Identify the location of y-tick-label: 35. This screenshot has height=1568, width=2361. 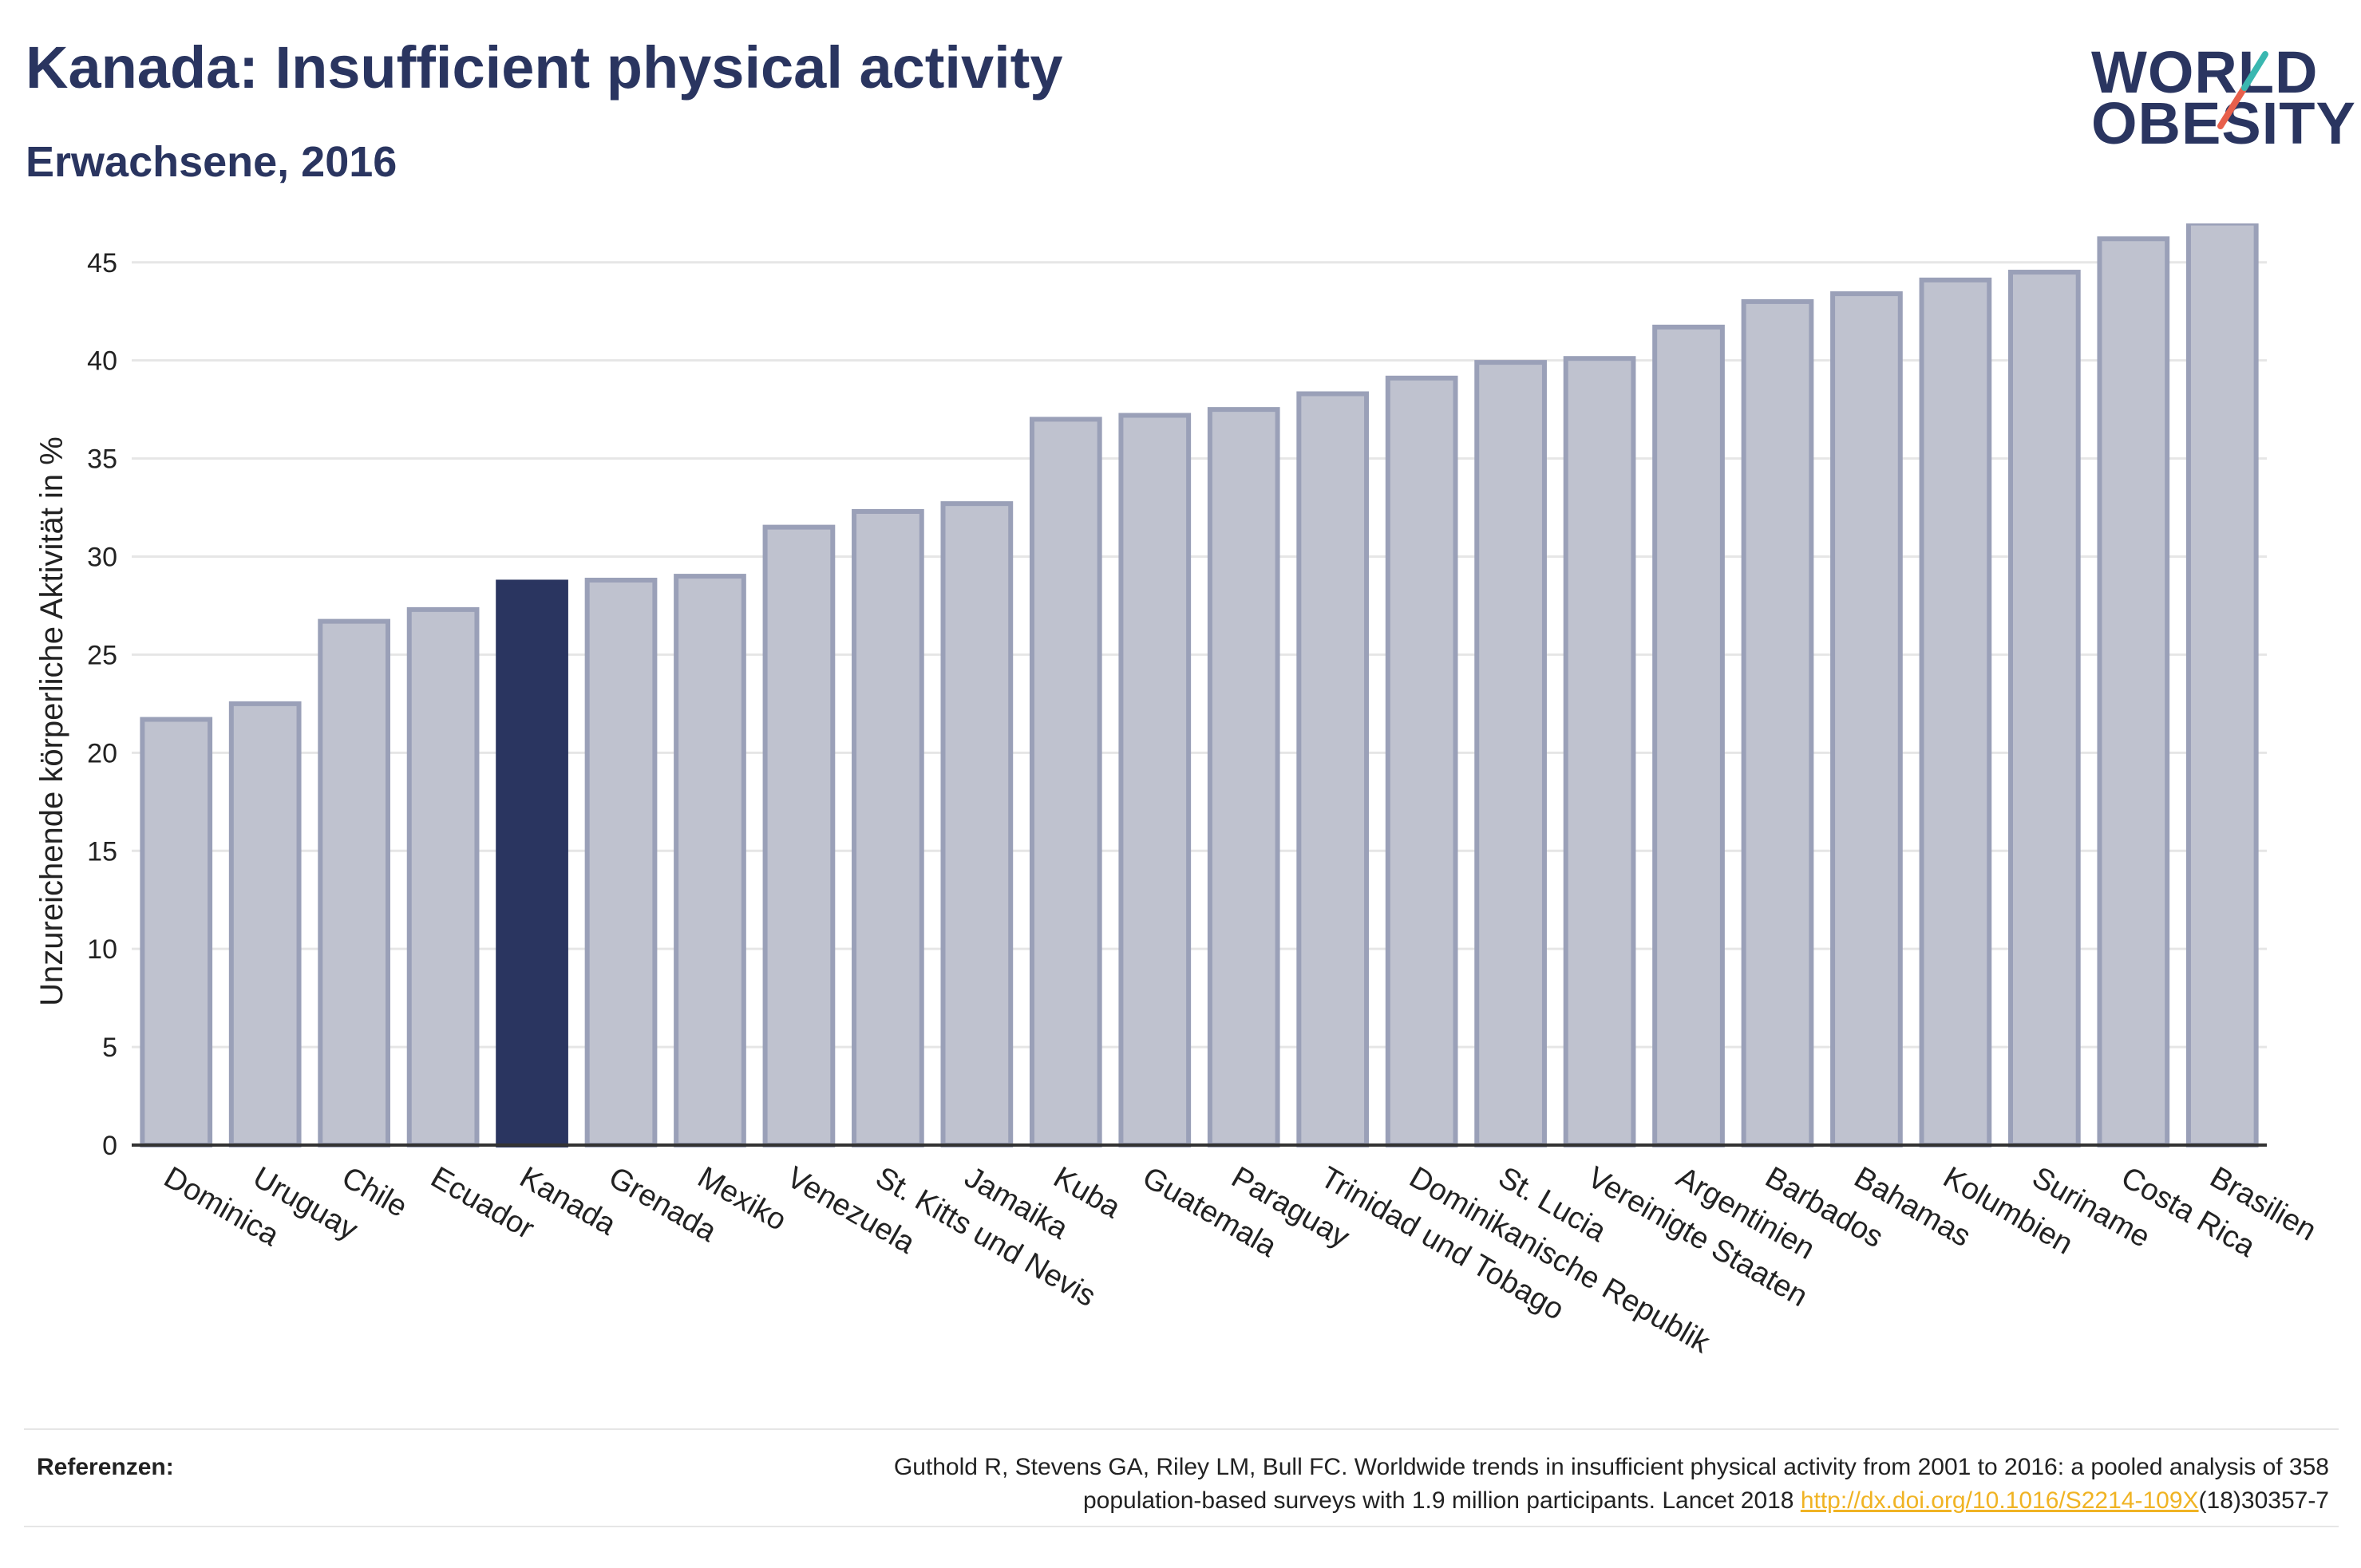
(102, 460).